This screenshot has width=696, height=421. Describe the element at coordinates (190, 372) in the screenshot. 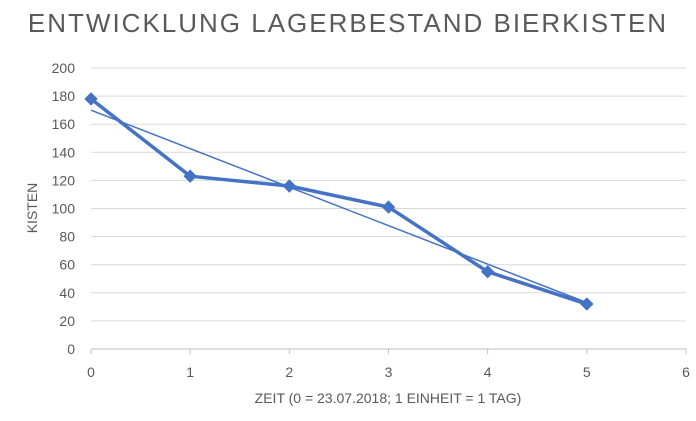

I see `x-tick-label: 1` at that location.